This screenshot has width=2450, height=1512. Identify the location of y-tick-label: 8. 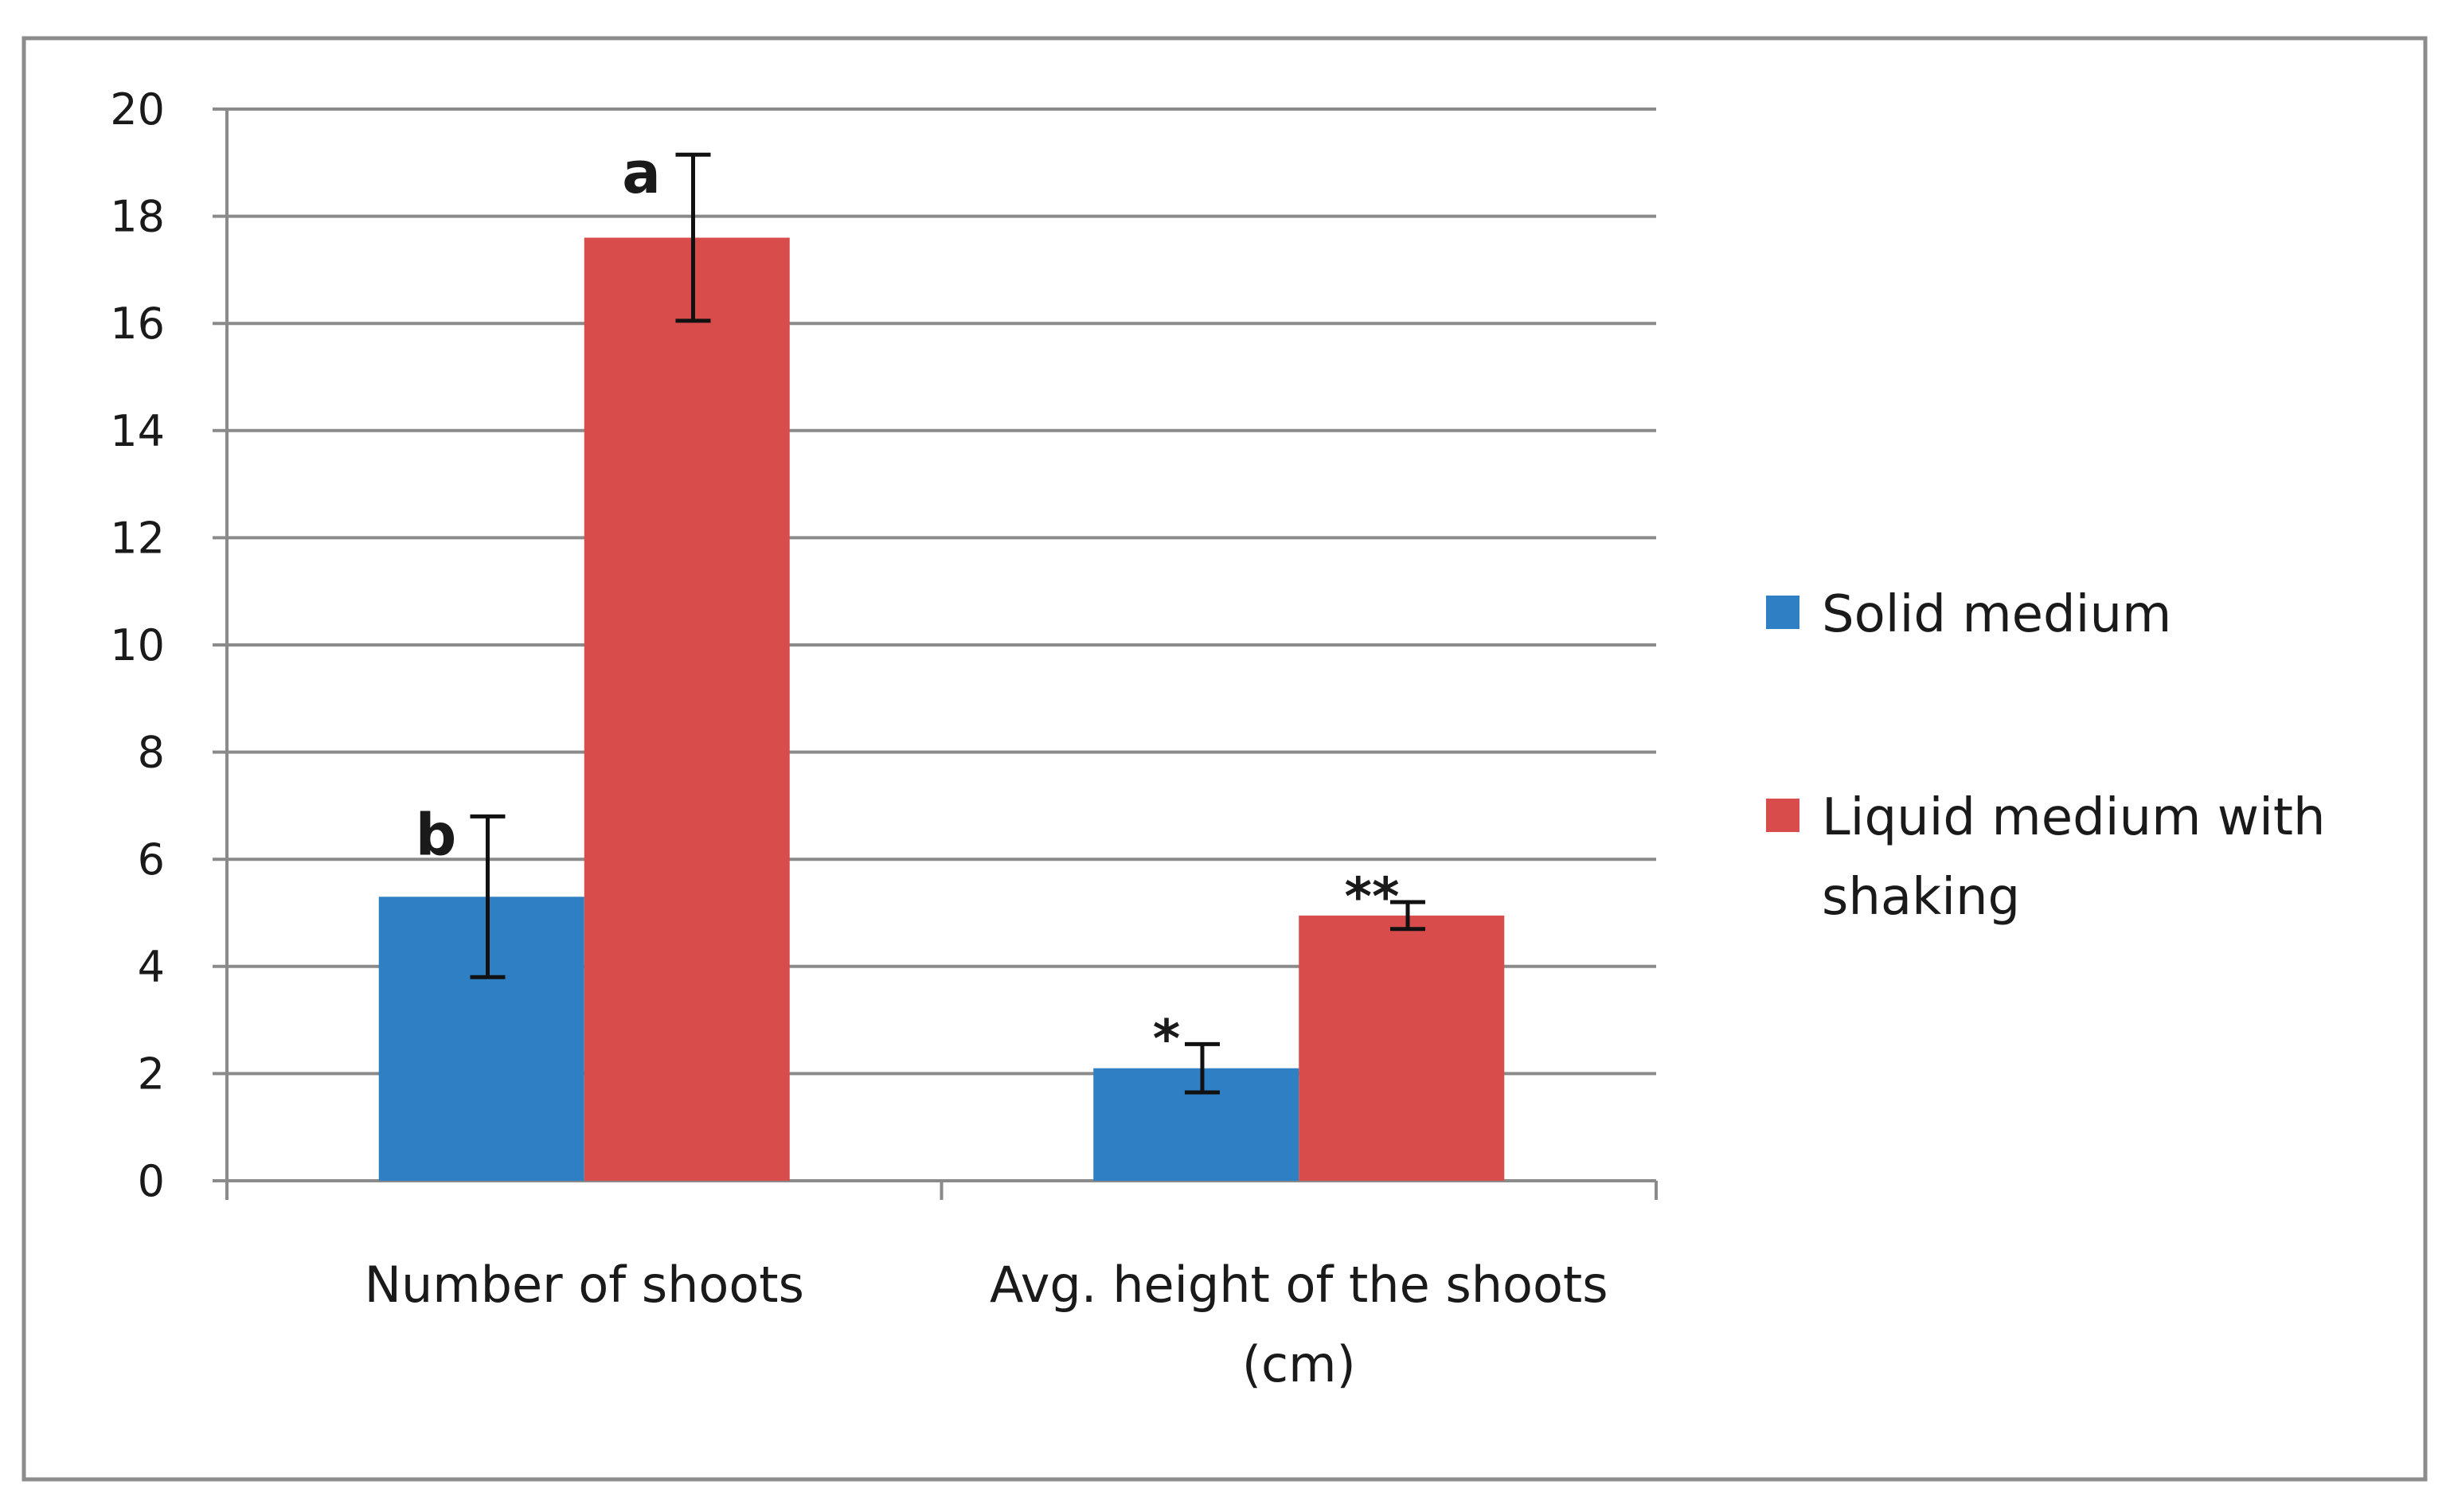
(151, 753).